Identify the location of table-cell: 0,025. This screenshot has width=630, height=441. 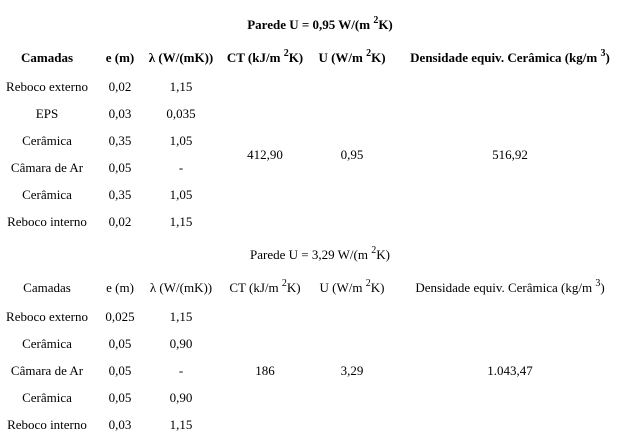
(120, 316).